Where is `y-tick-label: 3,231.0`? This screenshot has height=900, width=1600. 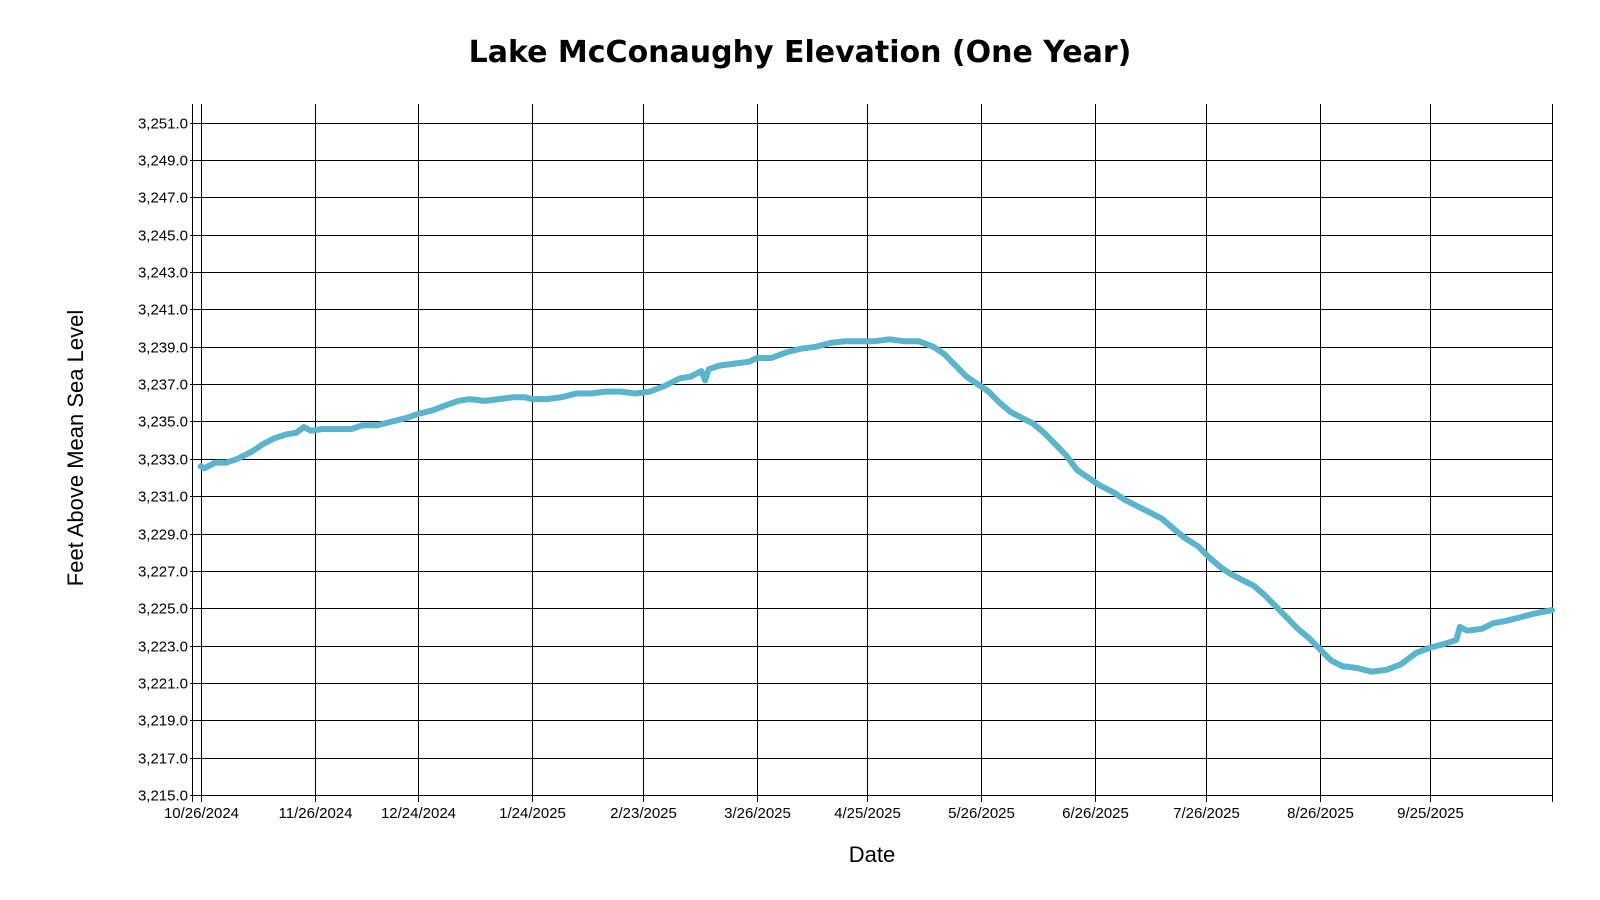
y-tick-label: 3,231.0 is located at coordinates (163, 497).